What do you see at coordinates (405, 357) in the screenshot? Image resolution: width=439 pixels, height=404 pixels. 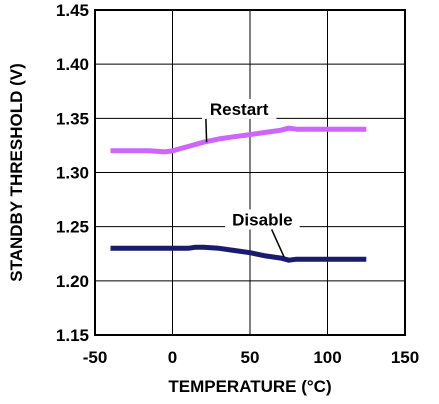 I see `x-tick-label: 150` at bounding box center [405, 357].